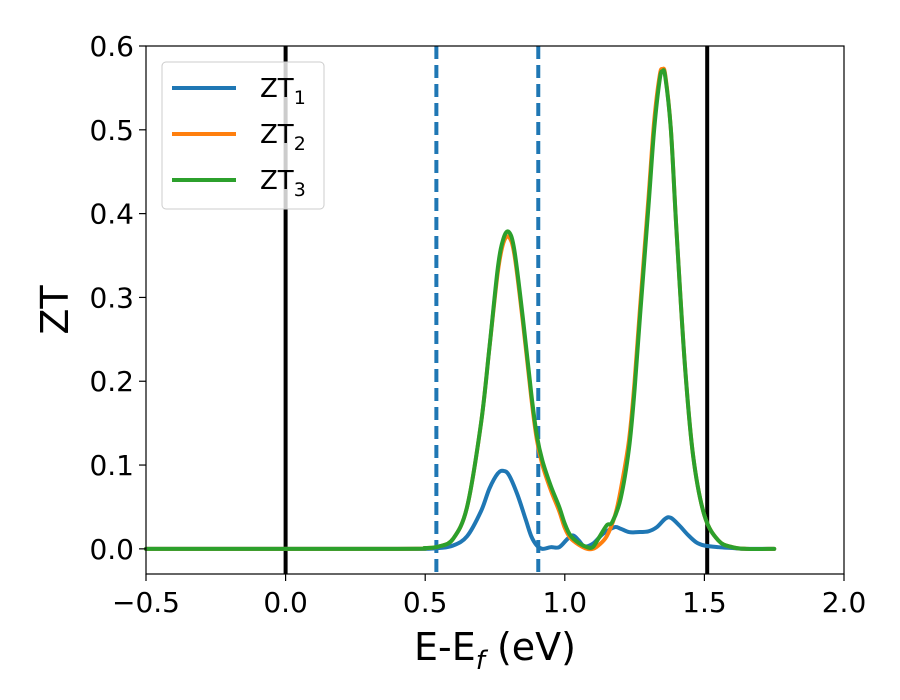  Describe the element at coordinates (530, 647) in the screenshot. I see `x-axis-title-unit: (eV)` at that location.